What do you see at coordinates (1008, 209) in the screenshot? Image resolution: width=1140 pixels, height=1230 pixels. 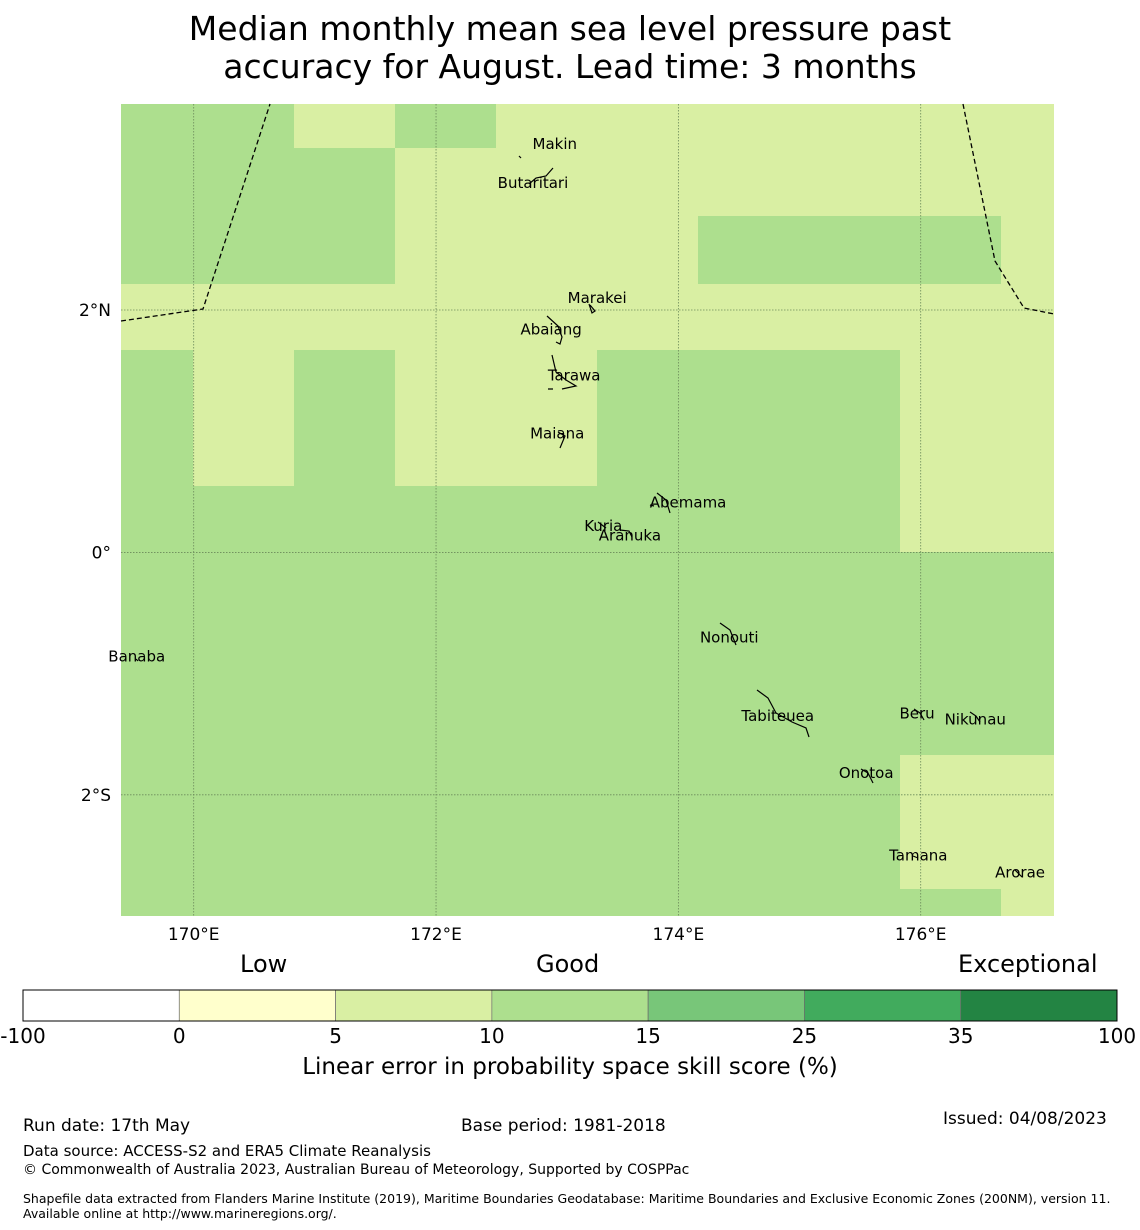 I see `eez-boundary-east` at bounding box center [1008, 209].